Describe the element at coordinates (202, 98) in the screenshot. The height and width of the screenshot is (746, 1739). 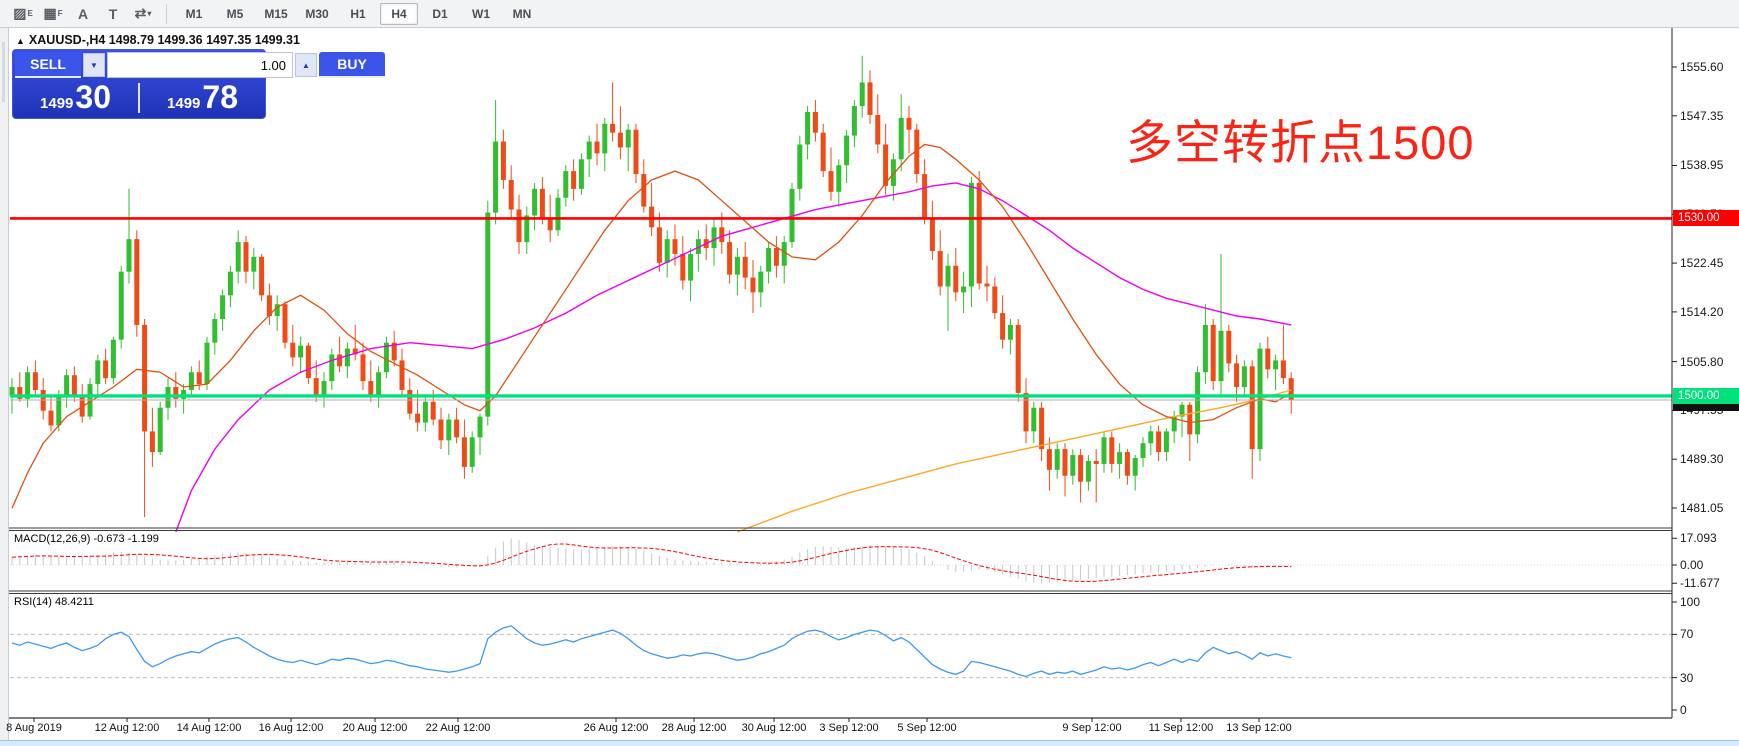
I see `buy-price: 1499 78` at that location.